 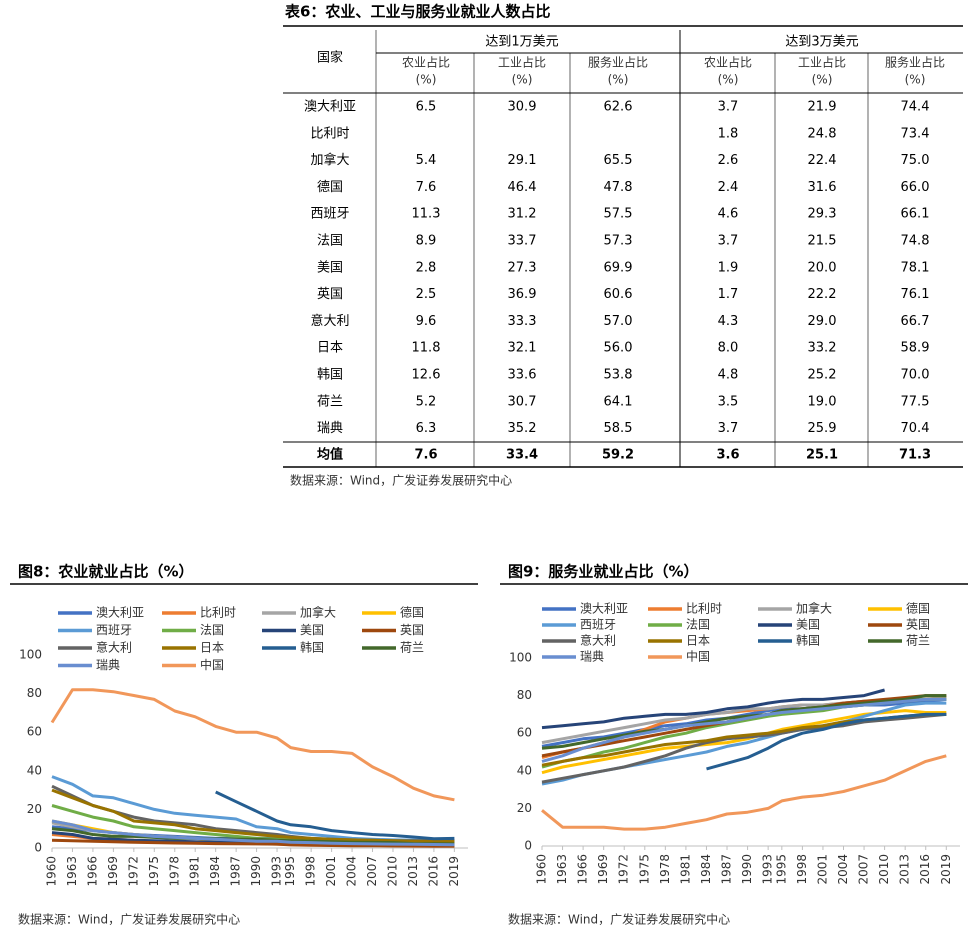 I want to click on row-header: 英国, so click(x=330, y=294).